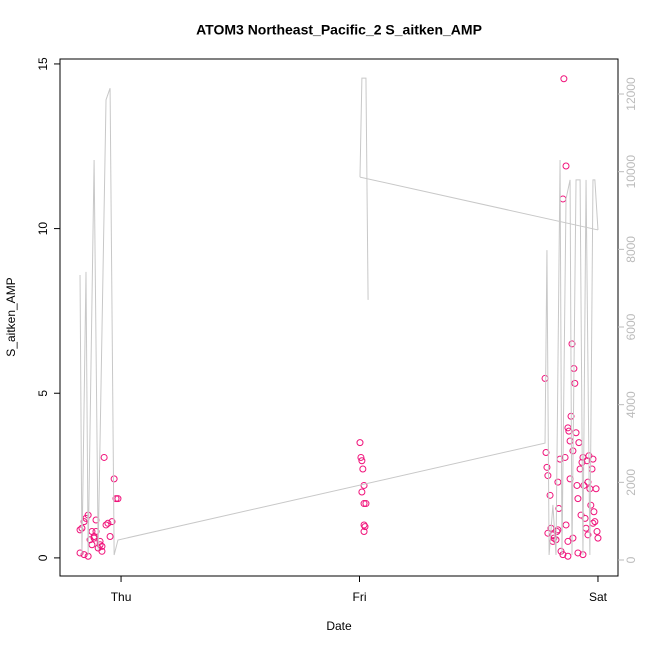 The width and height of the screenshot is (650, 655). I want to click on y-axis-label: S_aitken_AMP, so click(11, 316).